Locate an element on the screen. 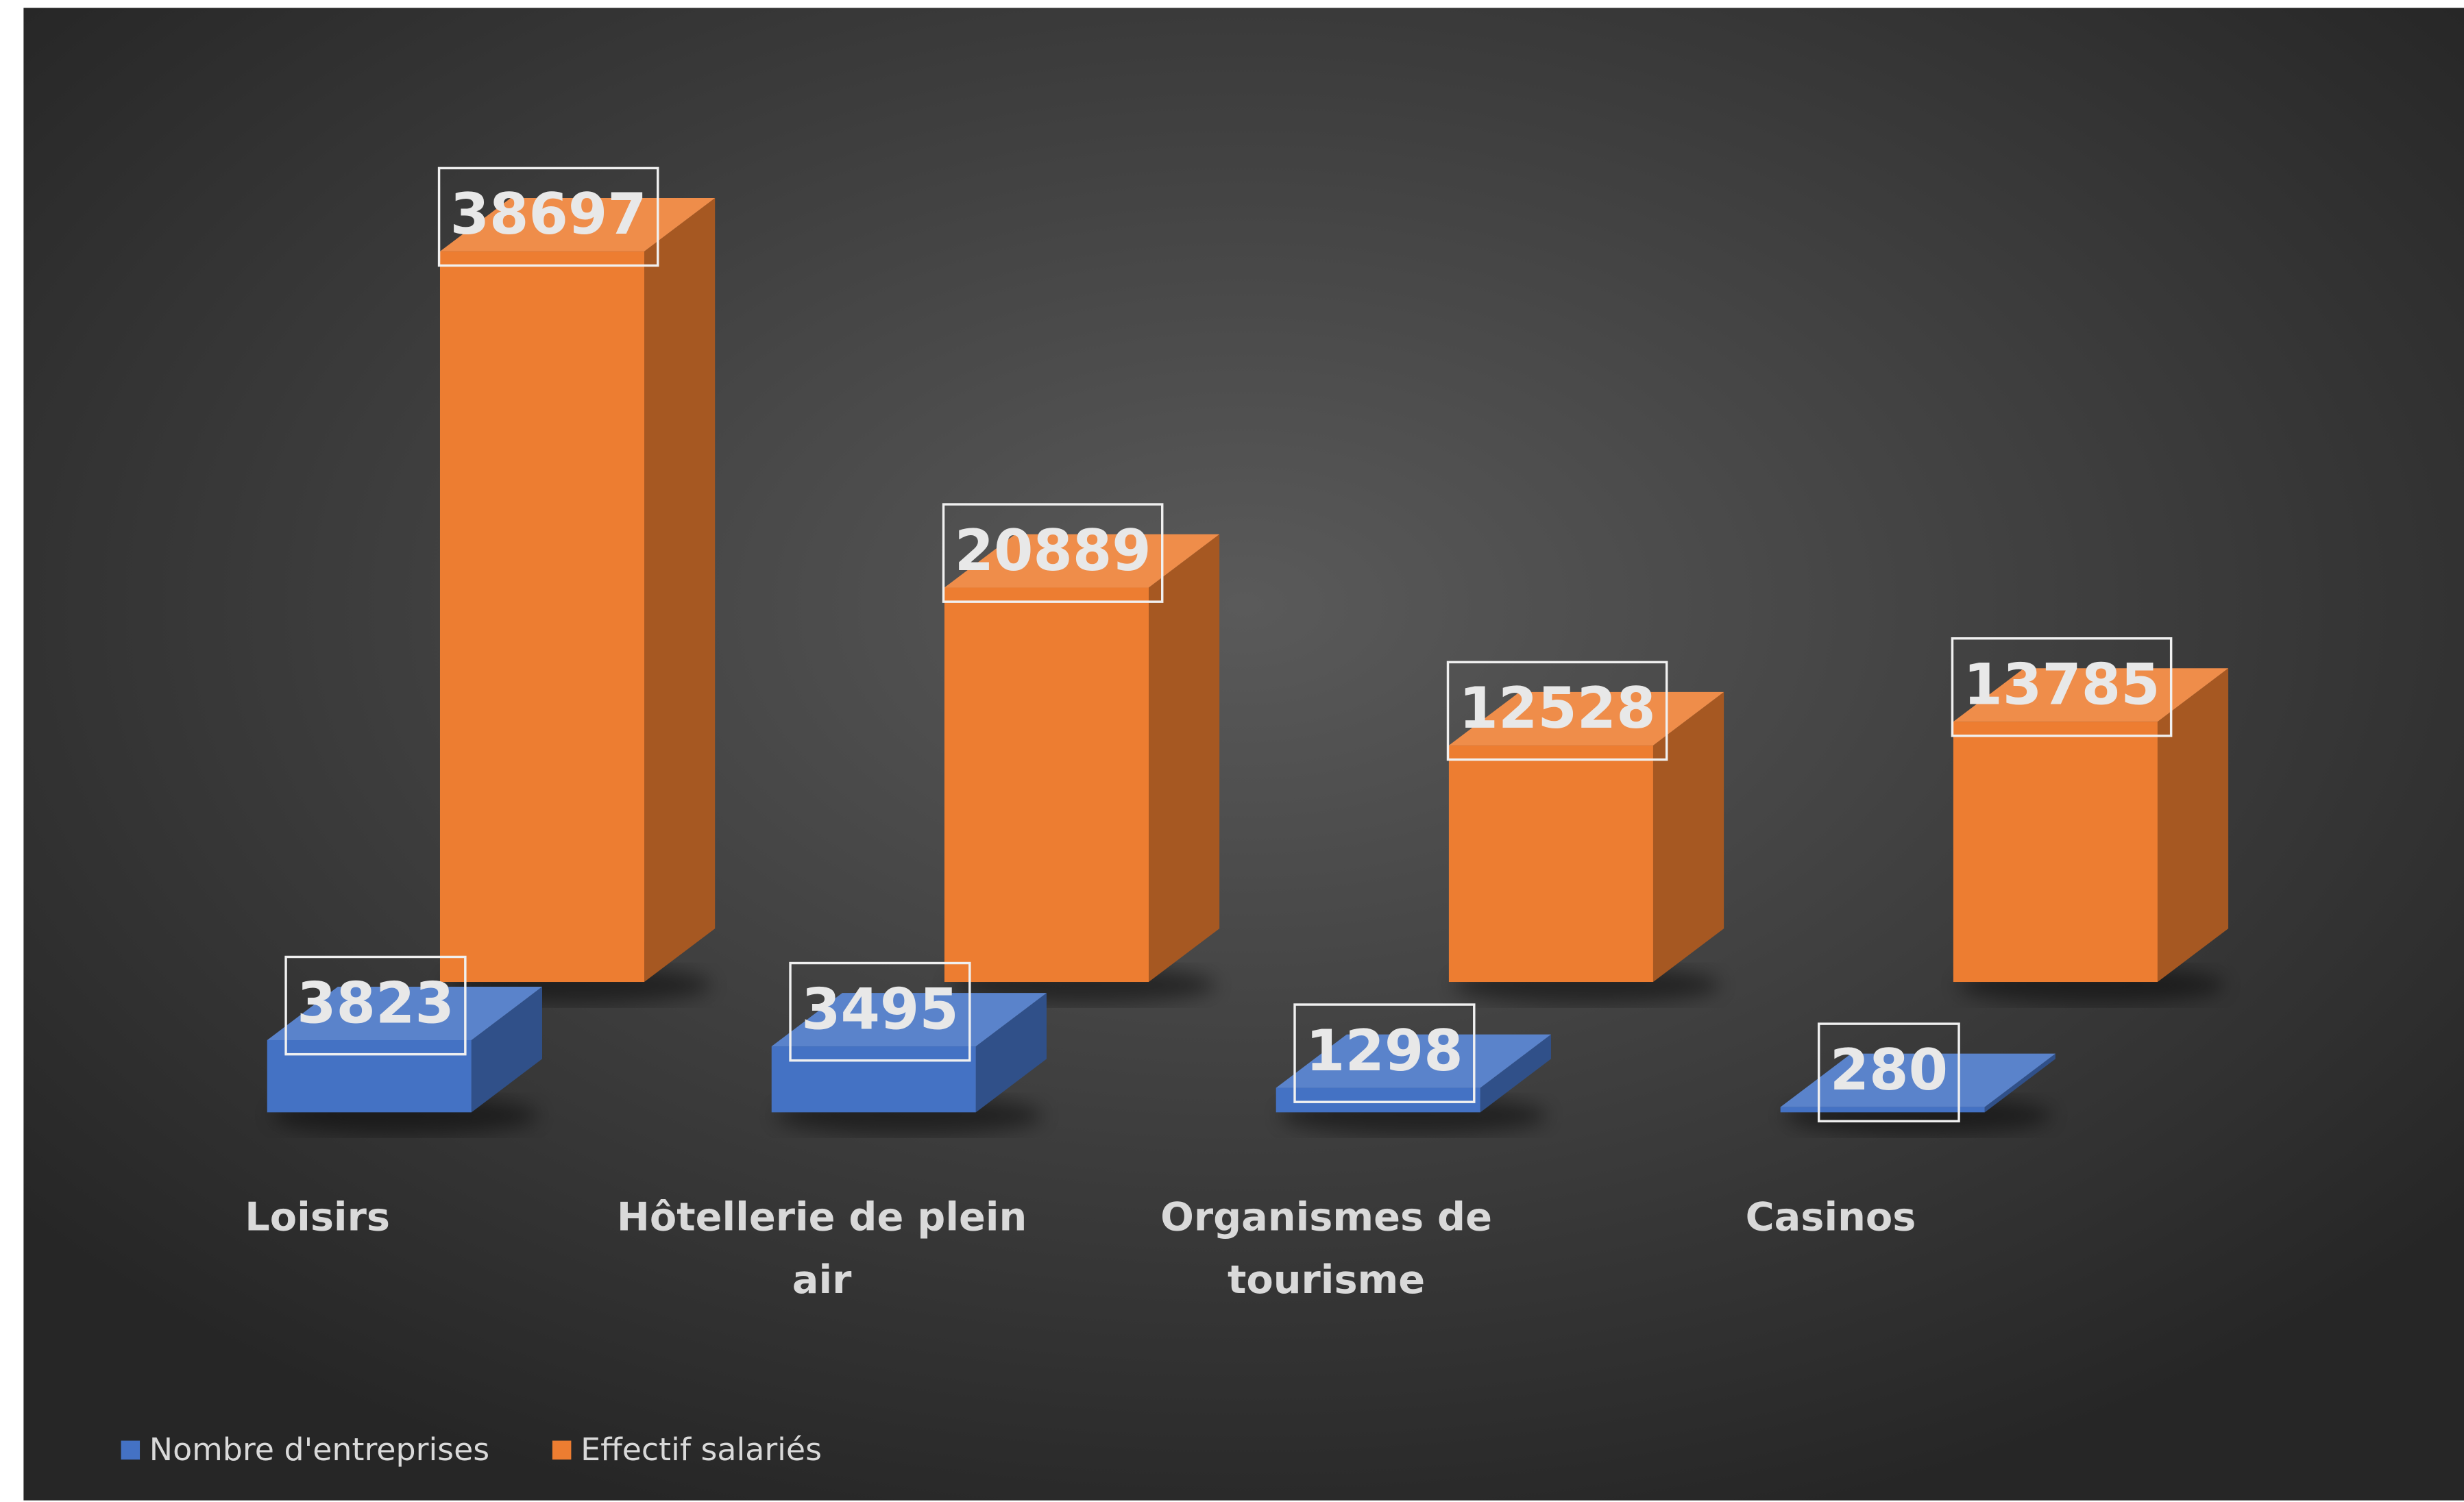 The width and height of the screenshot is (2464, 1502). x-tick-label-box: Loisirs is located at coordinates (317, 1217).